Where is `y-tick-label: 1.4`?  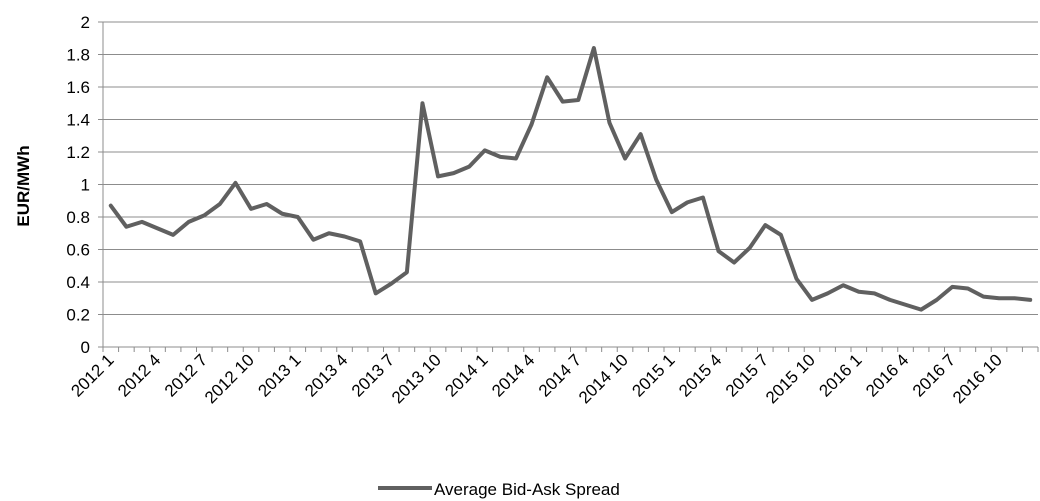 y-tick-label: 1.4 is located at coordinates (78, 120).